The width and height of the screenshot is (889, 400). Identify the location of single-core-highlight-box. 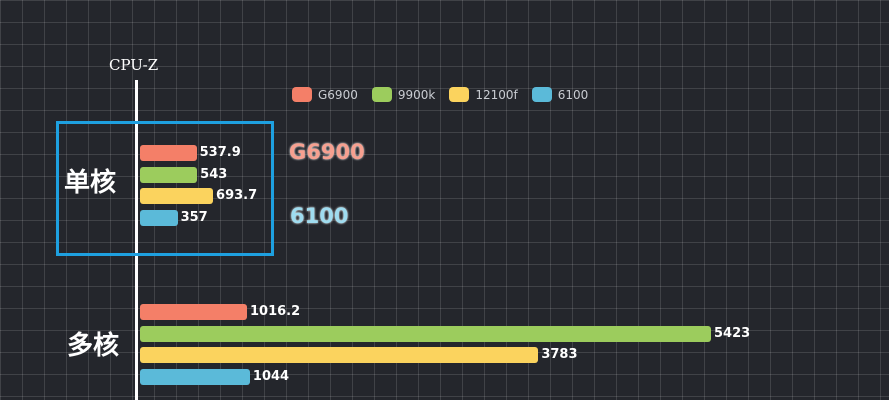
(165, 188).